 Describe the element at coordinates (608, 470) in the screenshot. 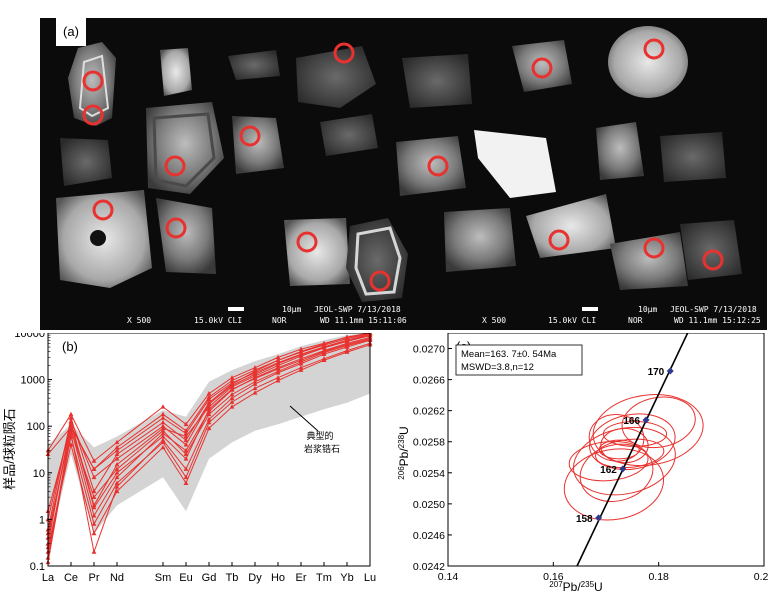

I see `age-label: 162` at that location.